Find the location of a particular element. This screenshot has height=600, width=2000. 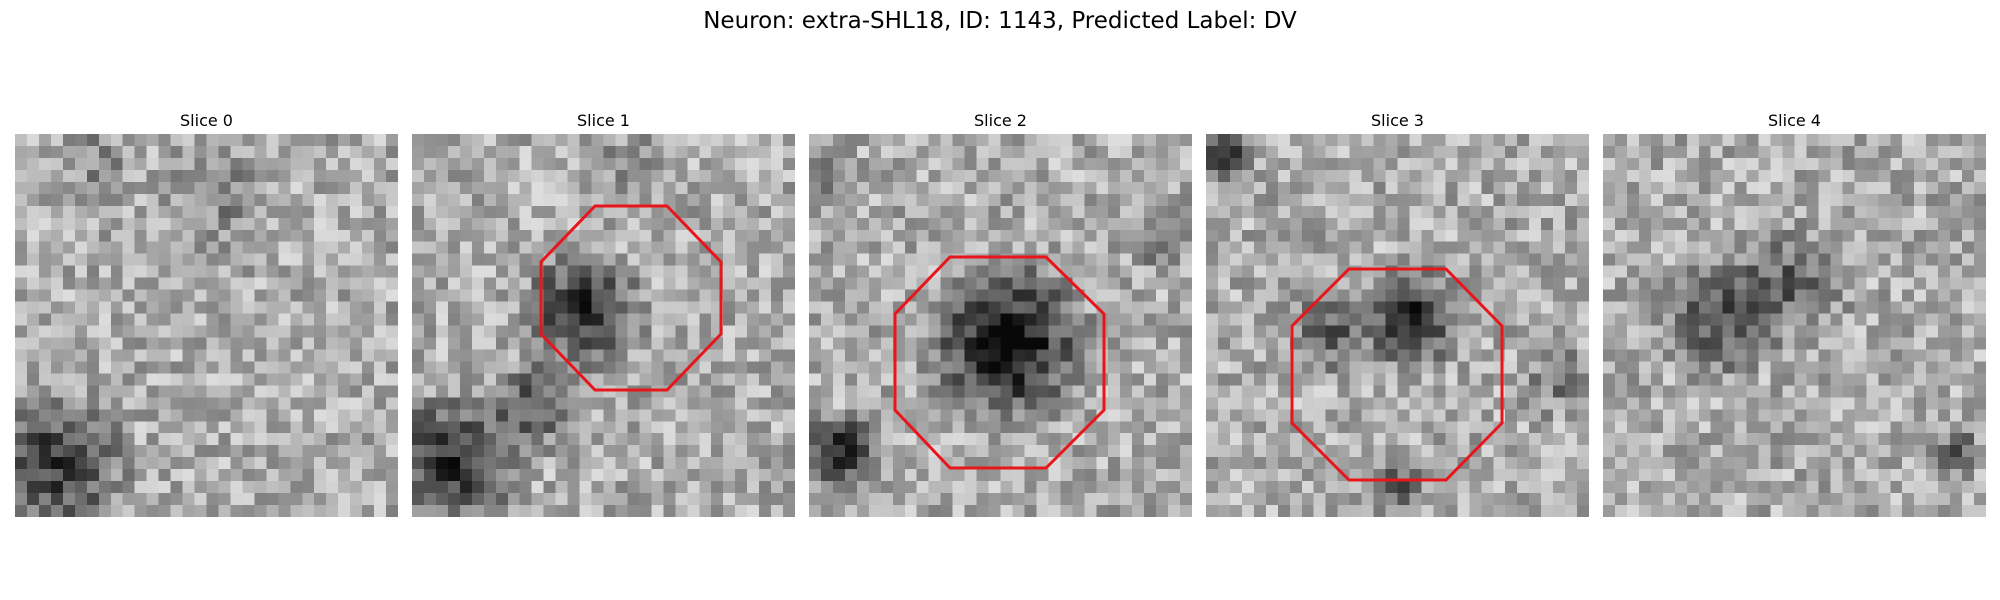

slice-panel-1: Slice 1 is located at coordinates (603, 312).